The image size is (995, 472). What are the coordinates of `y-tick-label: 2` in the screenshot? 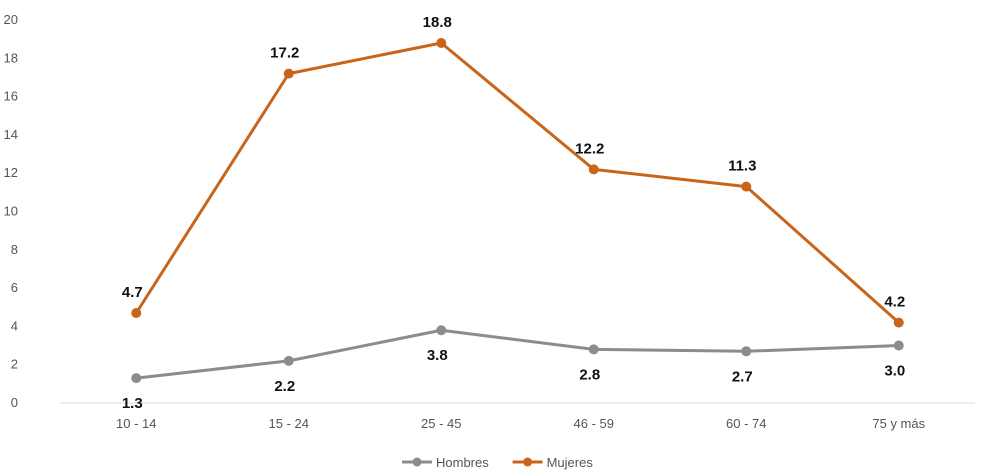 It's located at (14, 364).